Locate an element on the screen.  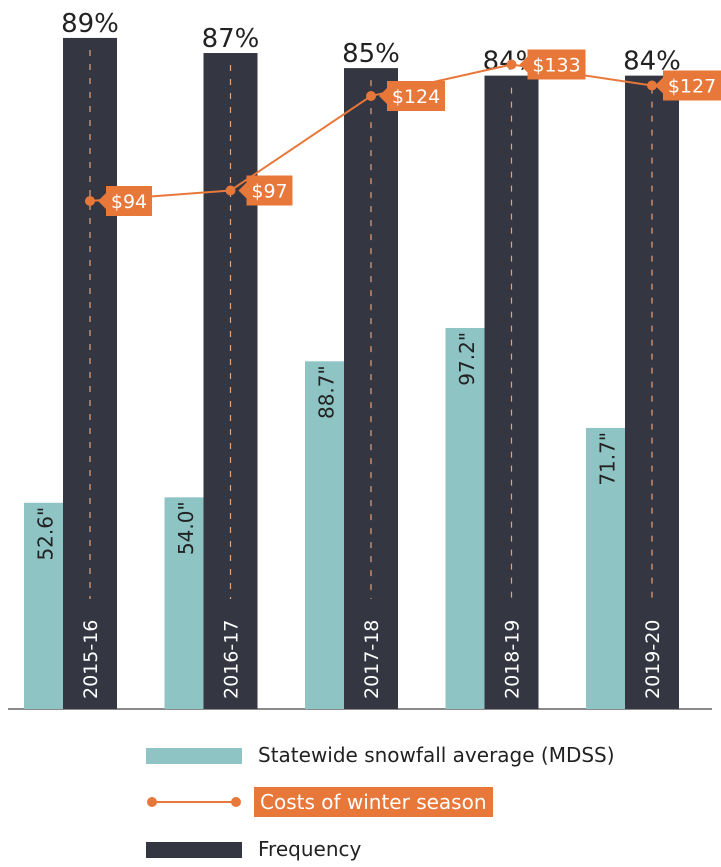
cost-label-2018-19: $133 is located at coordinates (556, 66).